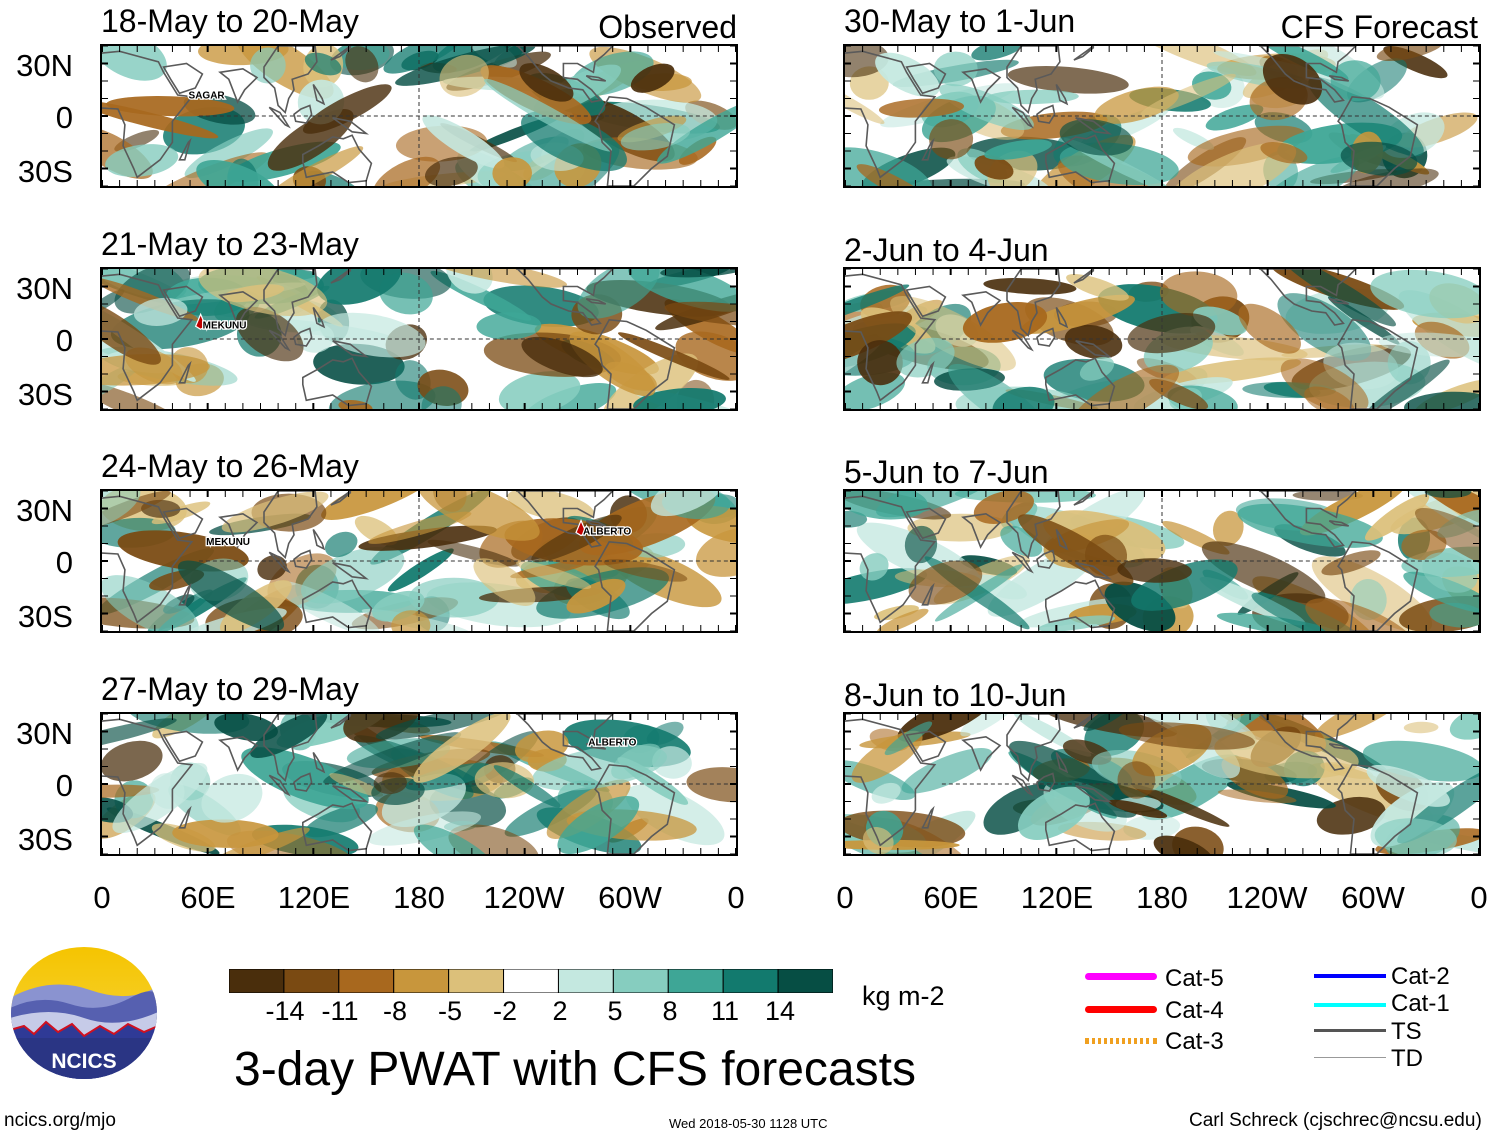 The height and width of the screenshot is (1137, 1510). I want to click on lat-label-30s: 30S, so click(45, 616).